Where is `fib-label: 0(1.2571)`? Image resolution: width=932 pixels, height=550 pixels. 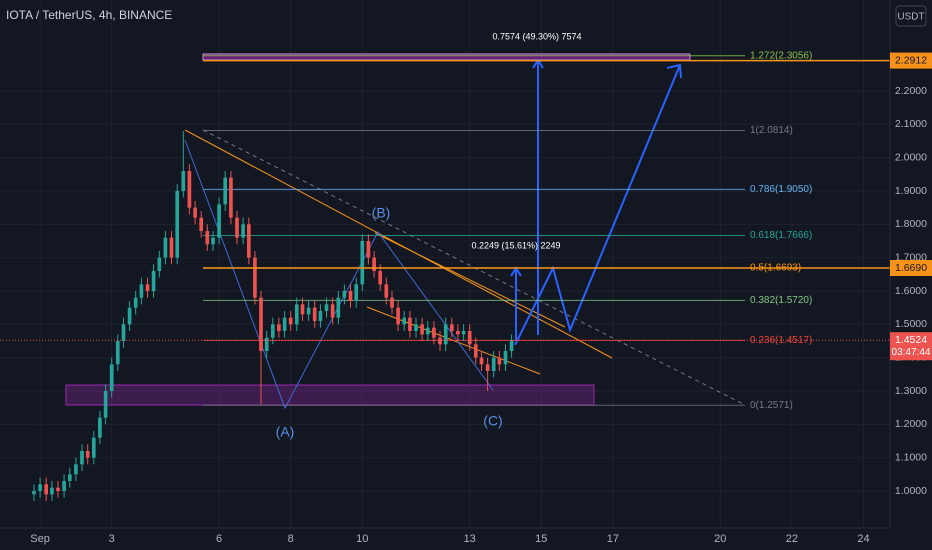 fib-label: 0(1.2571) is located at coordinates (771, 405).